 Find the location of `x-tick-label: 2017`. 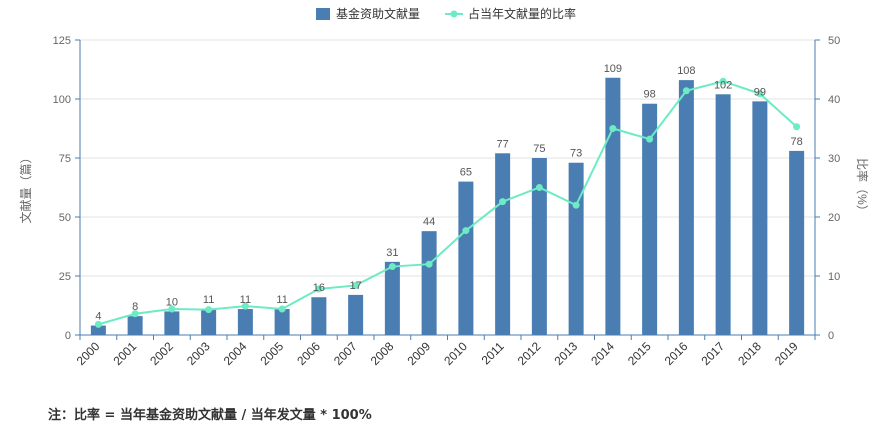

x-tick-label: 2017 is located at coordinates (712, 353).